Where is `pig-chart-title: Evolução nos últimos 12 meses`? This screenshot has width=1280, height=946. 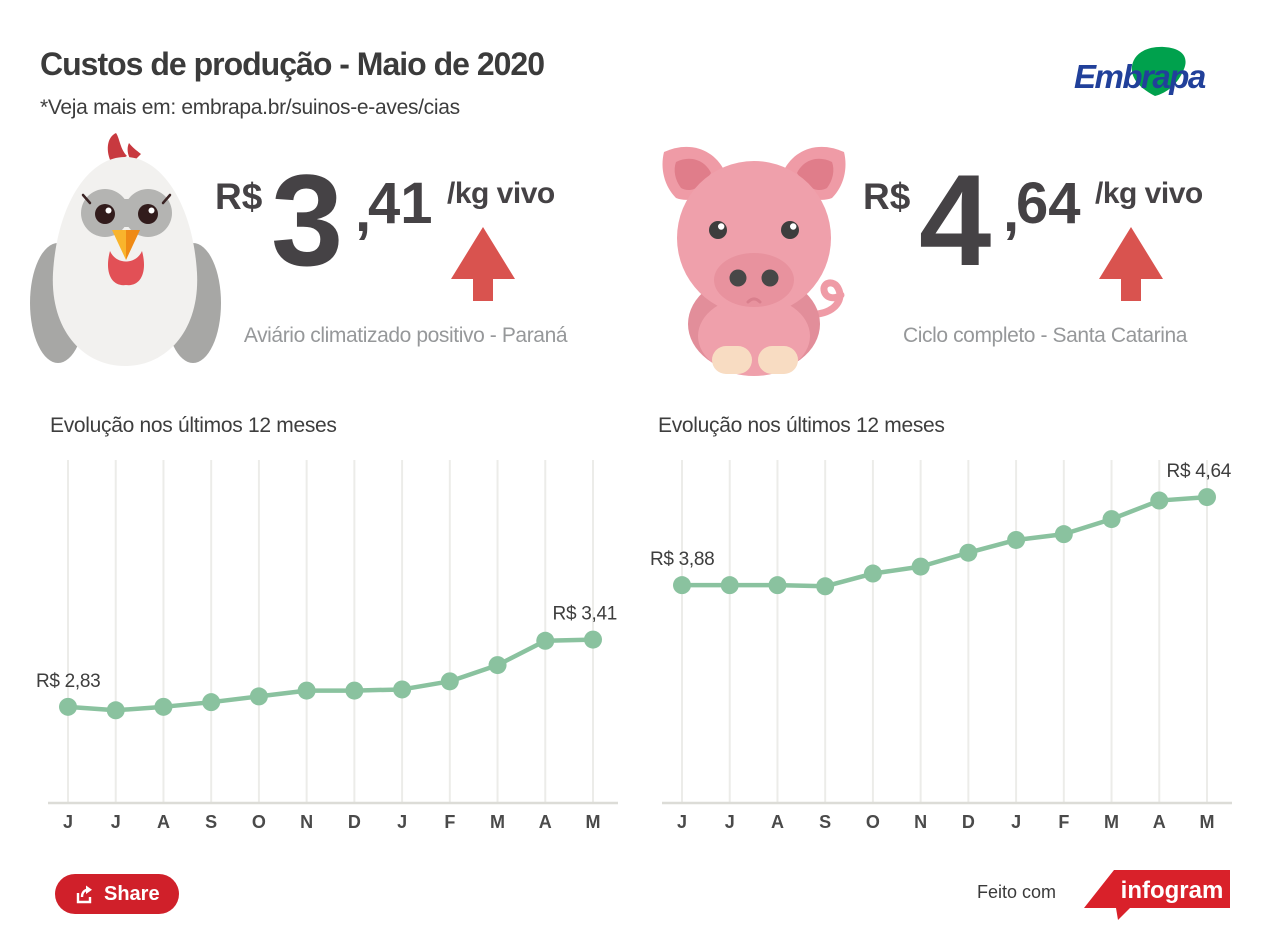 pig-chart-title: Evolução nos últimos 12 meses is located at coordinates (801, 425).